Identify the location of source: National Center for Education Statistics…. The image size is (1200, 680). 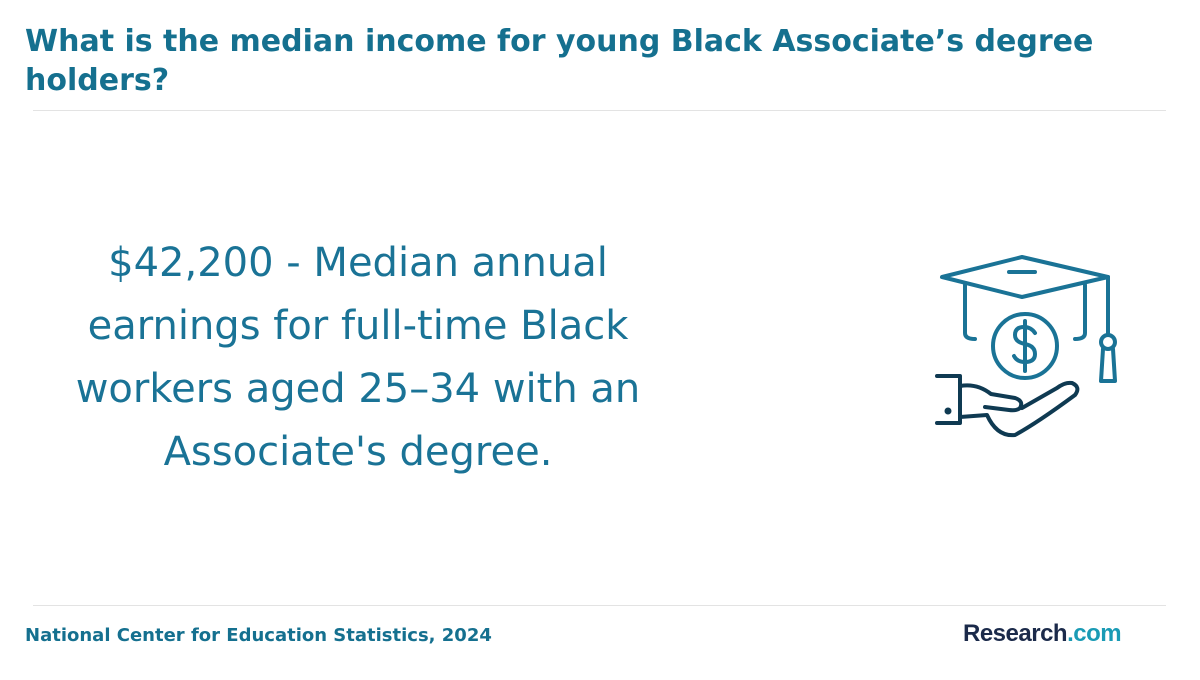
(258, 635).